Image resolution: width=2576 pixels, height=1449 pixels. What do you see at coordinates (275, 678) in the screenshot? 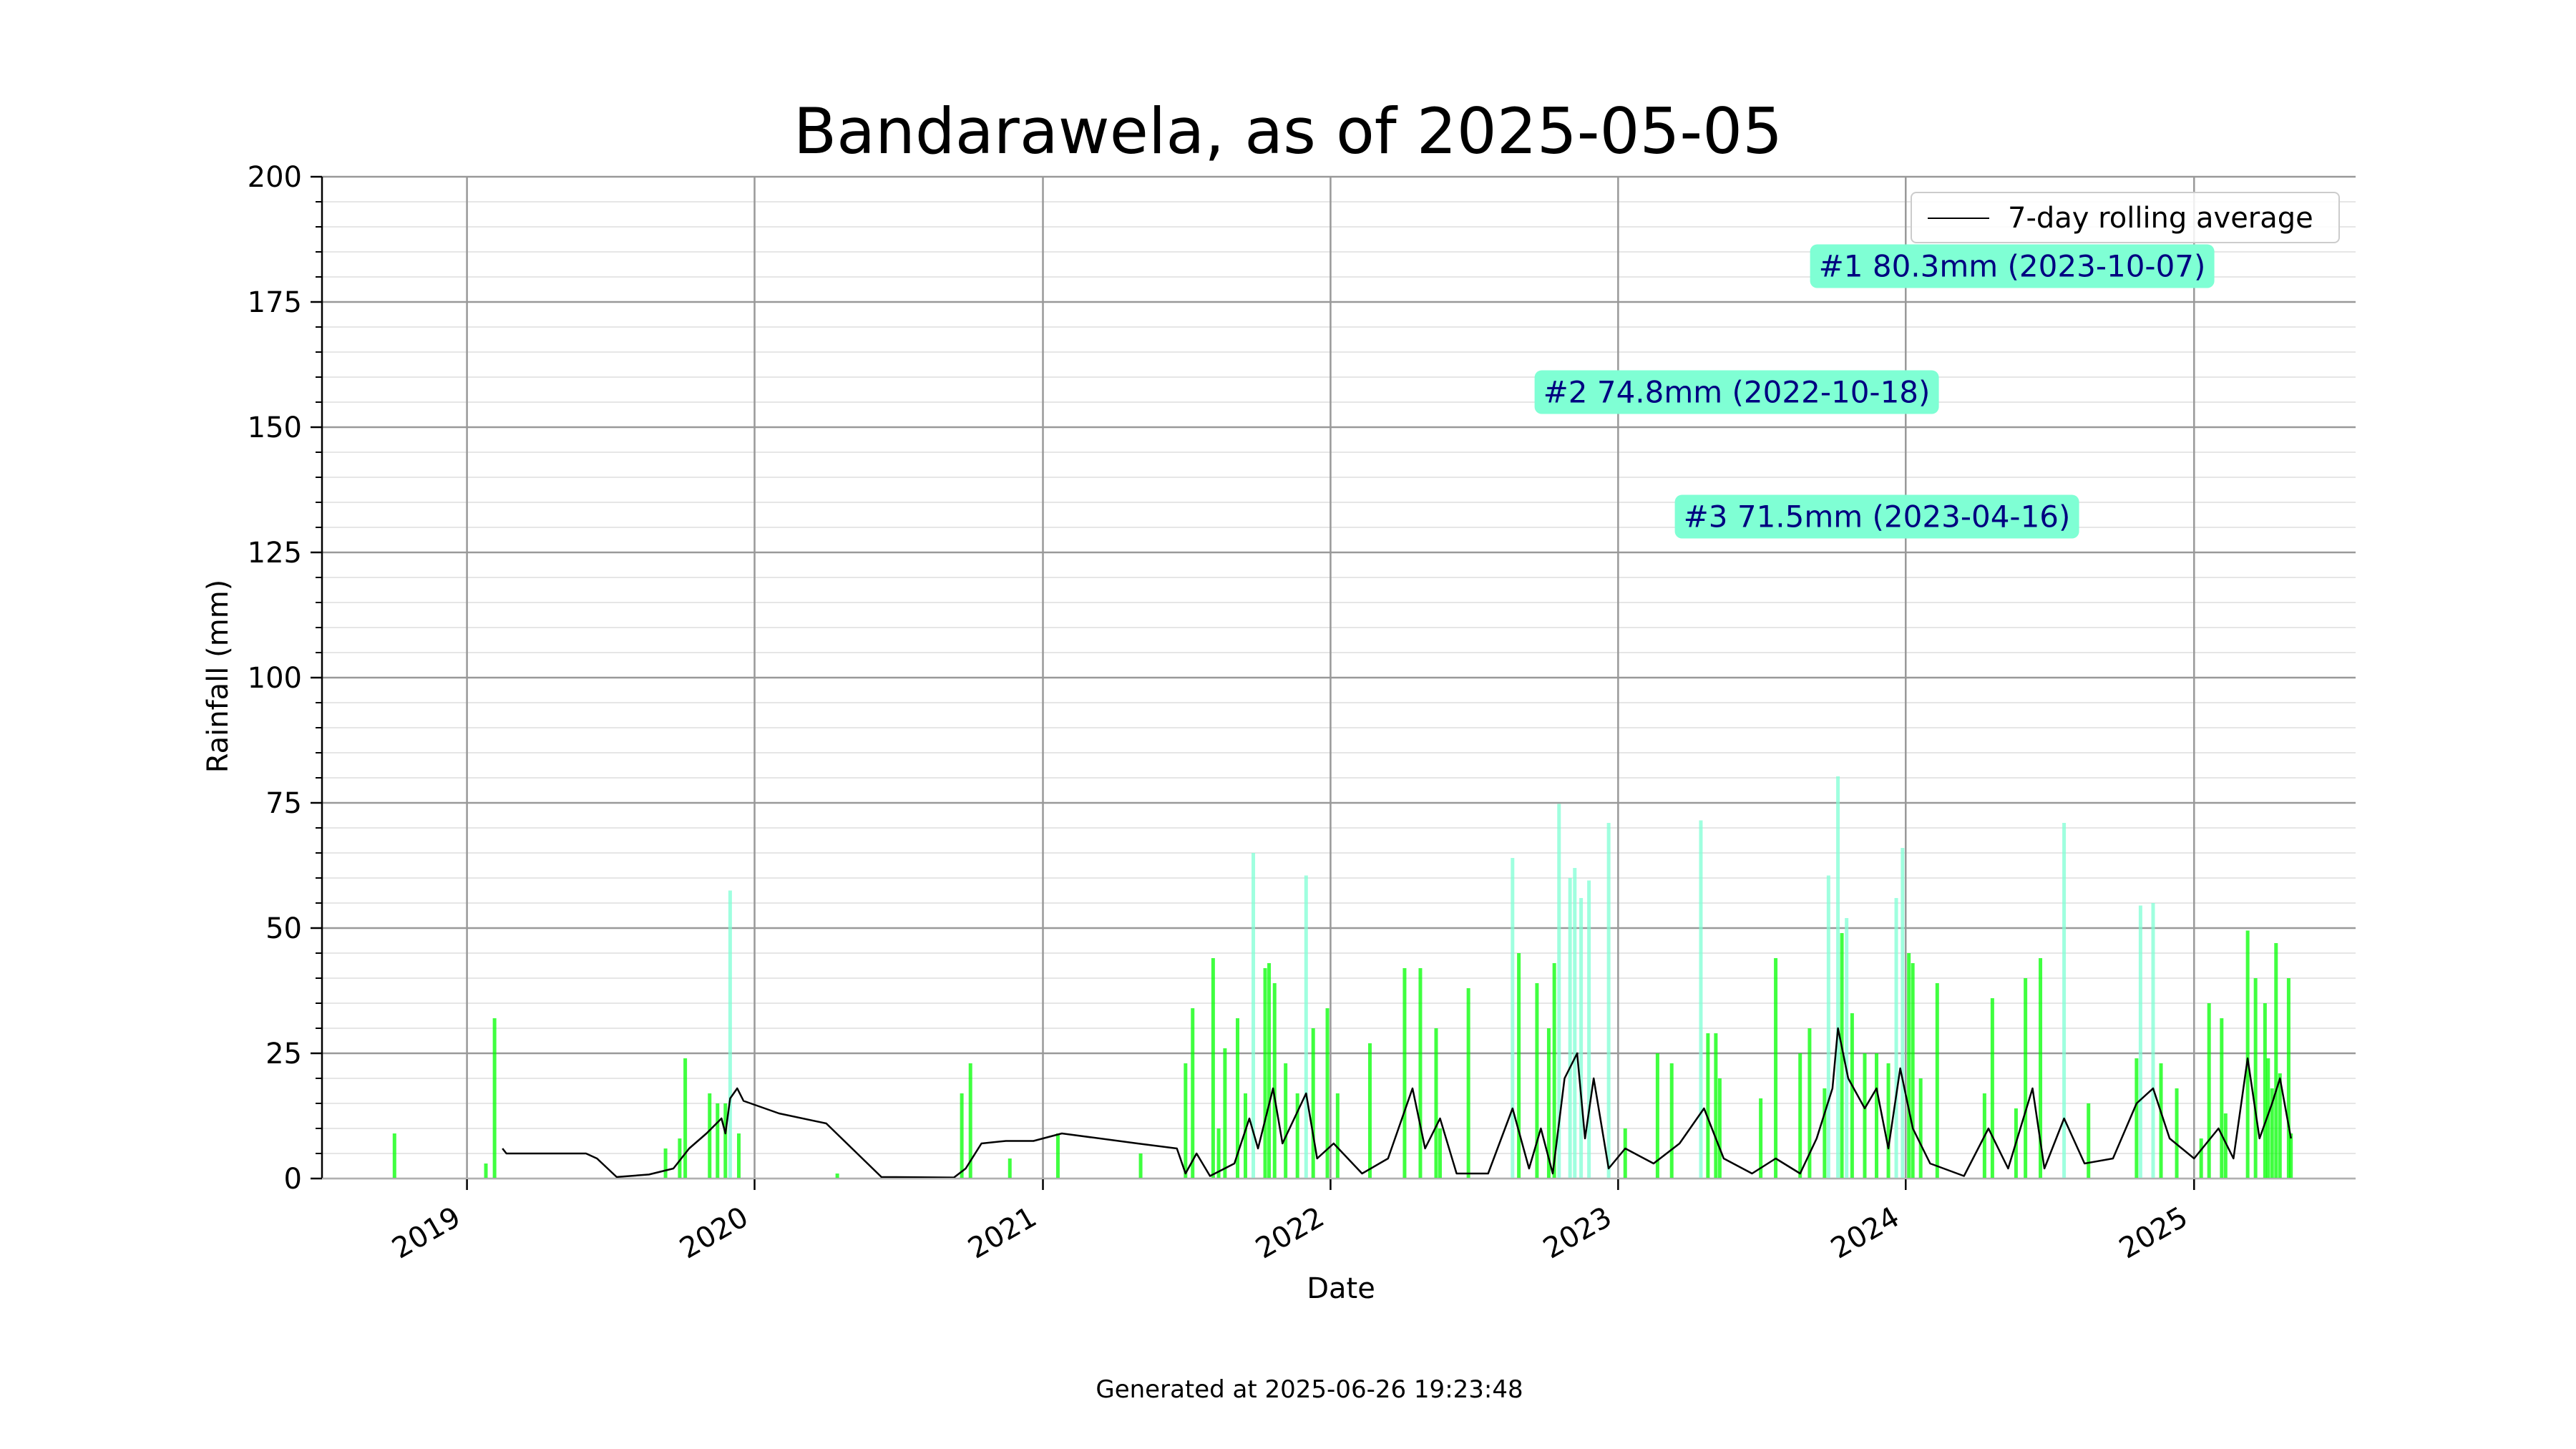
I see `y-tick-label: 100` at bounding box center [275, 678].